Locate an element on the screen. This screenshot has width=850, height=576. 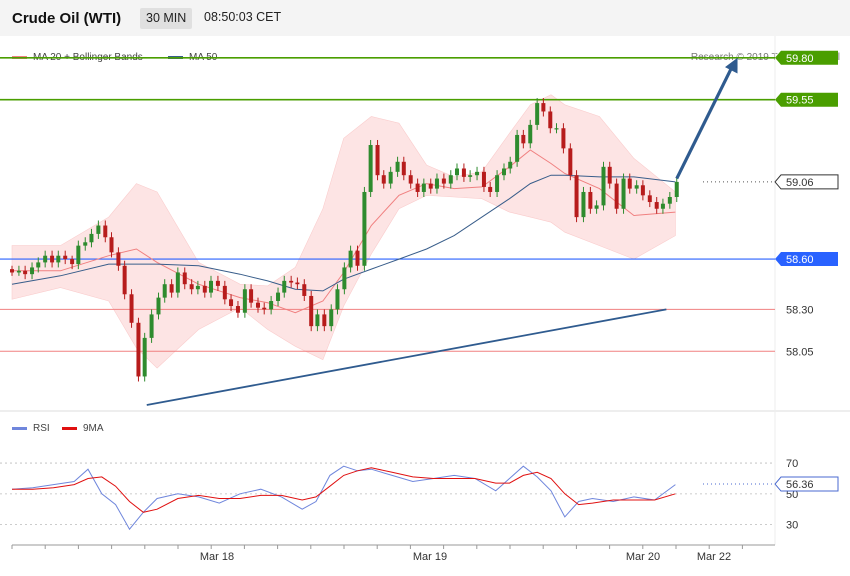
level-label: 59.55 is located at coordinates (800, 101).